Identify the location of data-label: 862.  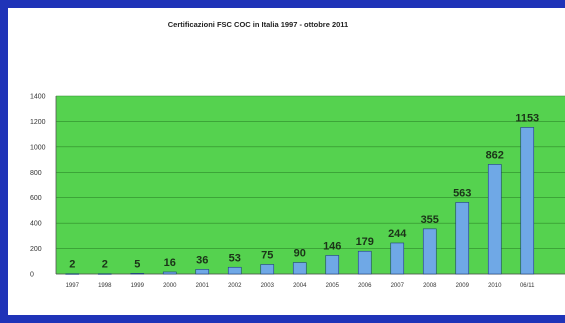
(495, 155).